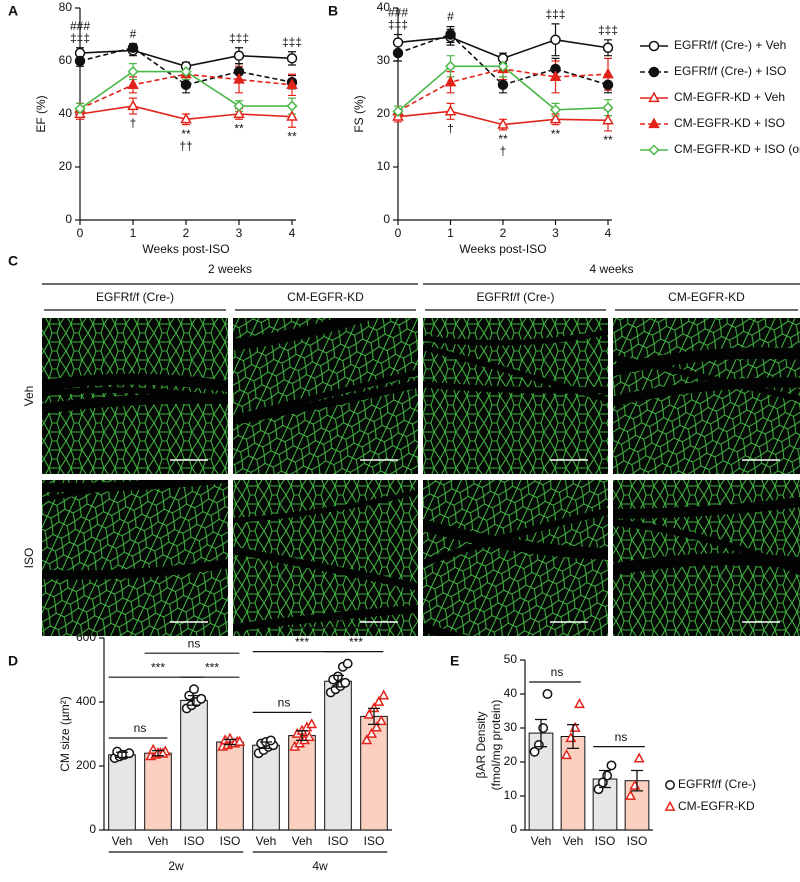 The height and width of the screenshot is (882, 800). I want to click on legend-label: EGFRf/f (Cre-) + ISO, so click(730, 71).